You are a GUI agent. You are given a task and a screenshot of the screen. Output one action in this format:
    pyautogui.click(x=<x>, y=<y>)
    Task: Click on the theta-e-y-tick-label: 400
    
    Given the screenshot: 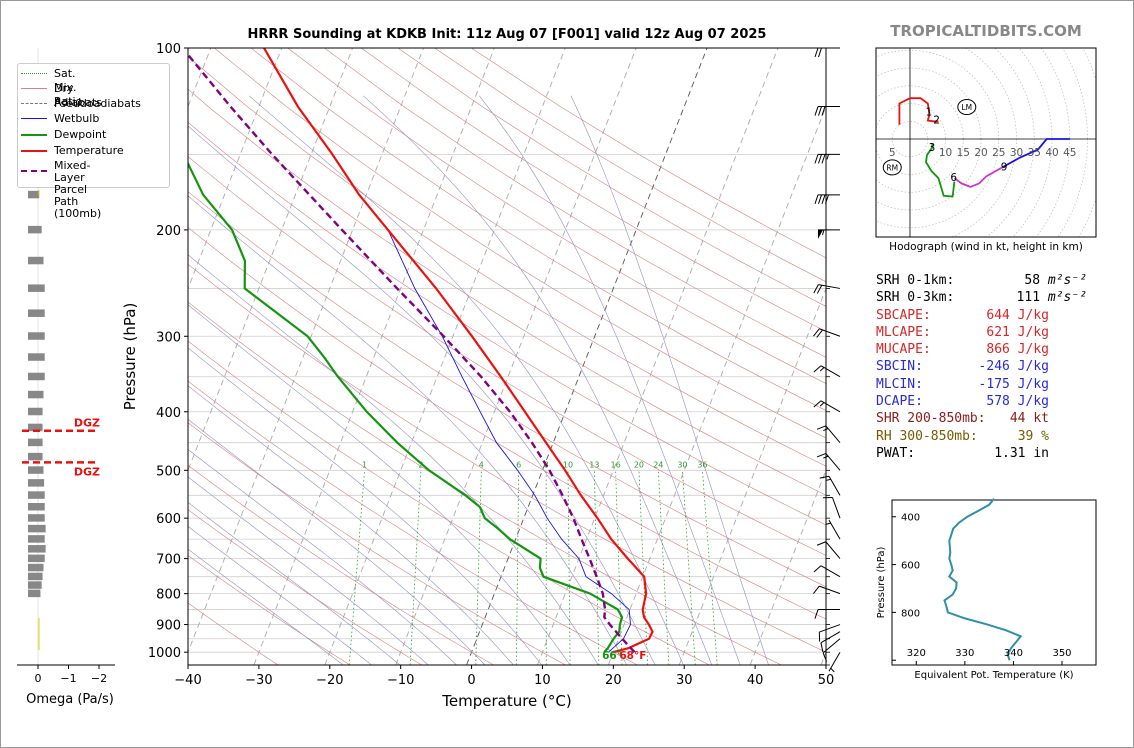 What is the action you would take?
    pyautogui.click(x=910, y=518)
    